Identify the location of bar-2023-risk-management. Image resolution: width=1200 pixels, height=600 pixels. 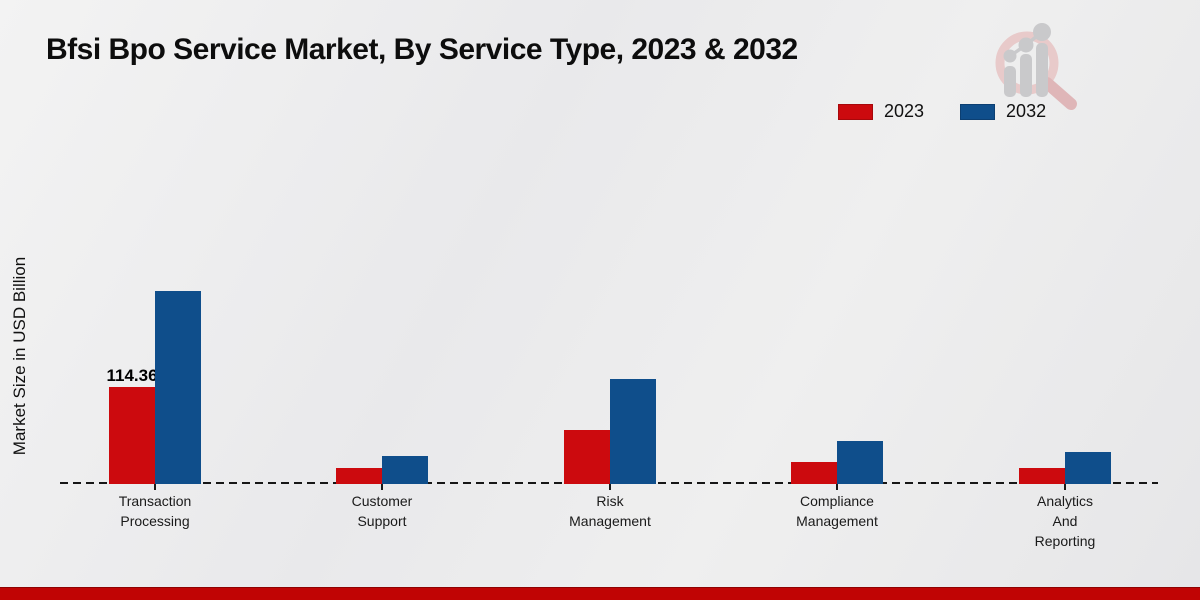
(587, 456).